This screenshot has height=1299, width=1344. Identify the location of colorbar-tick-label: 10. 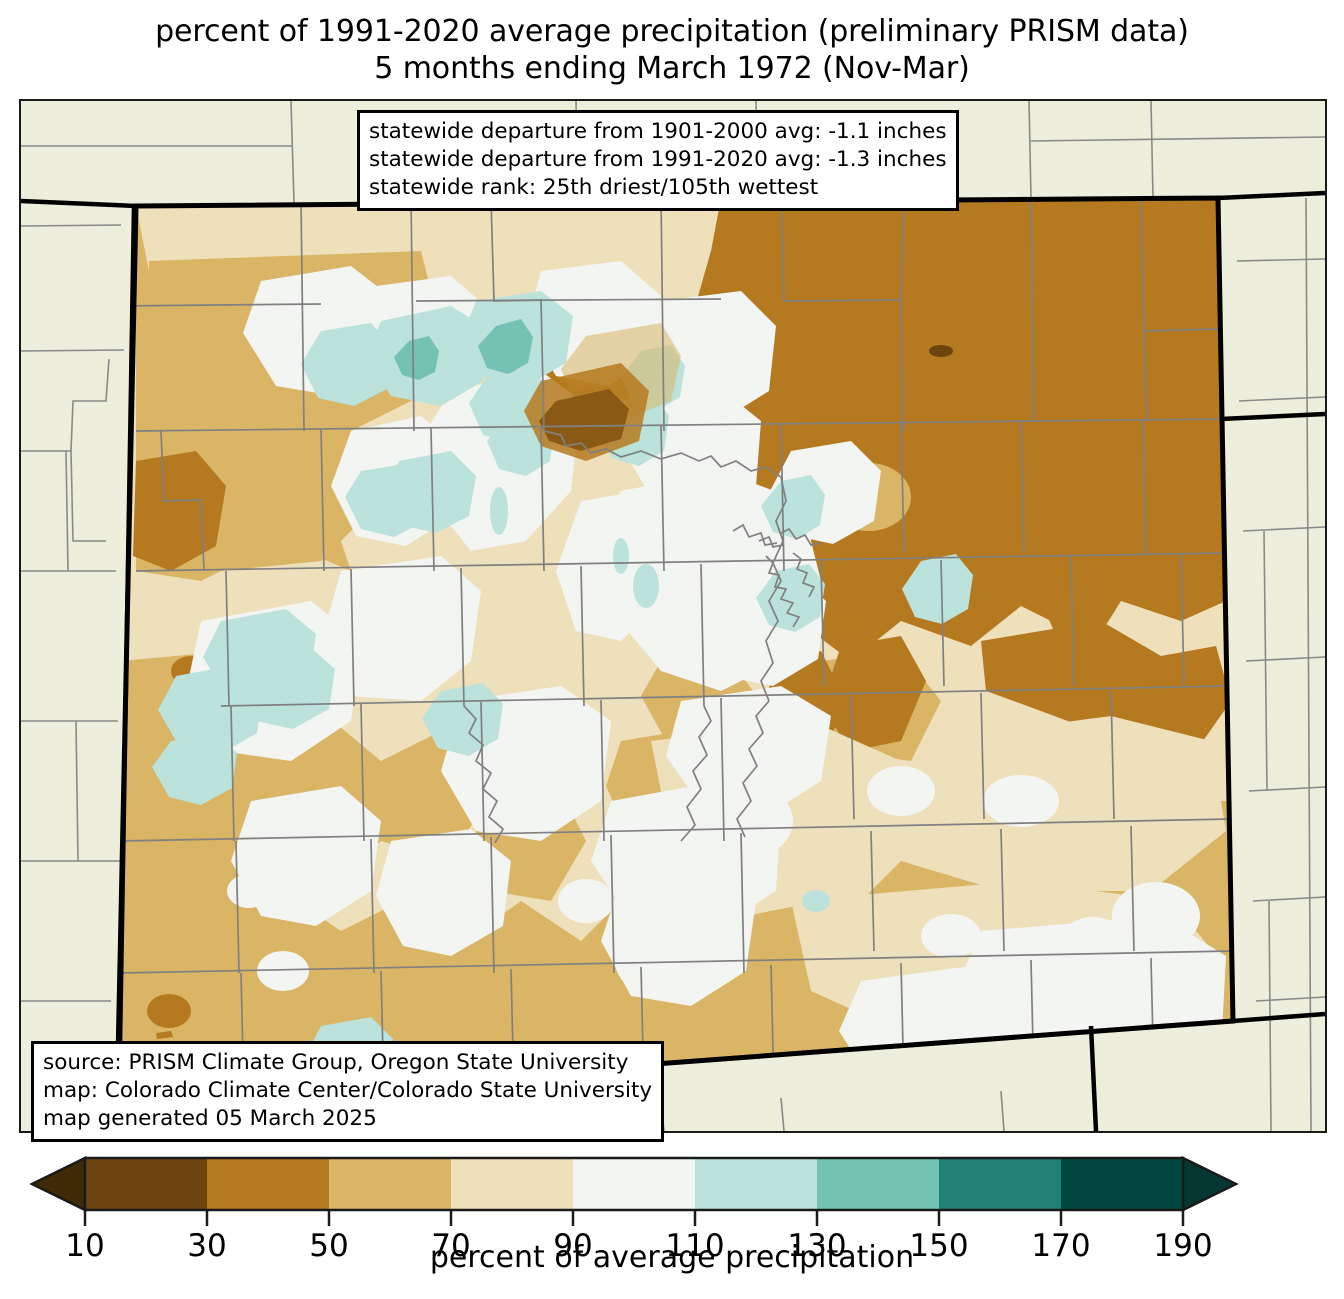
(84, 1245).